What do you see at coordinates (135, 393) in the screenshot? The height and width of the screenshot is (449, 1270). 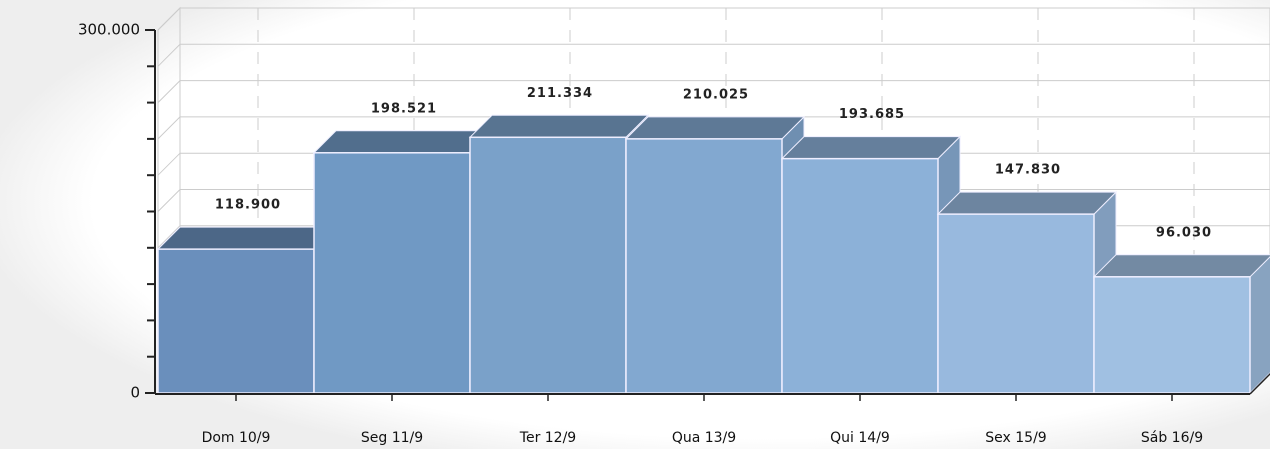 I see `y-tick-label: 0` at bounding box center [135, 393].